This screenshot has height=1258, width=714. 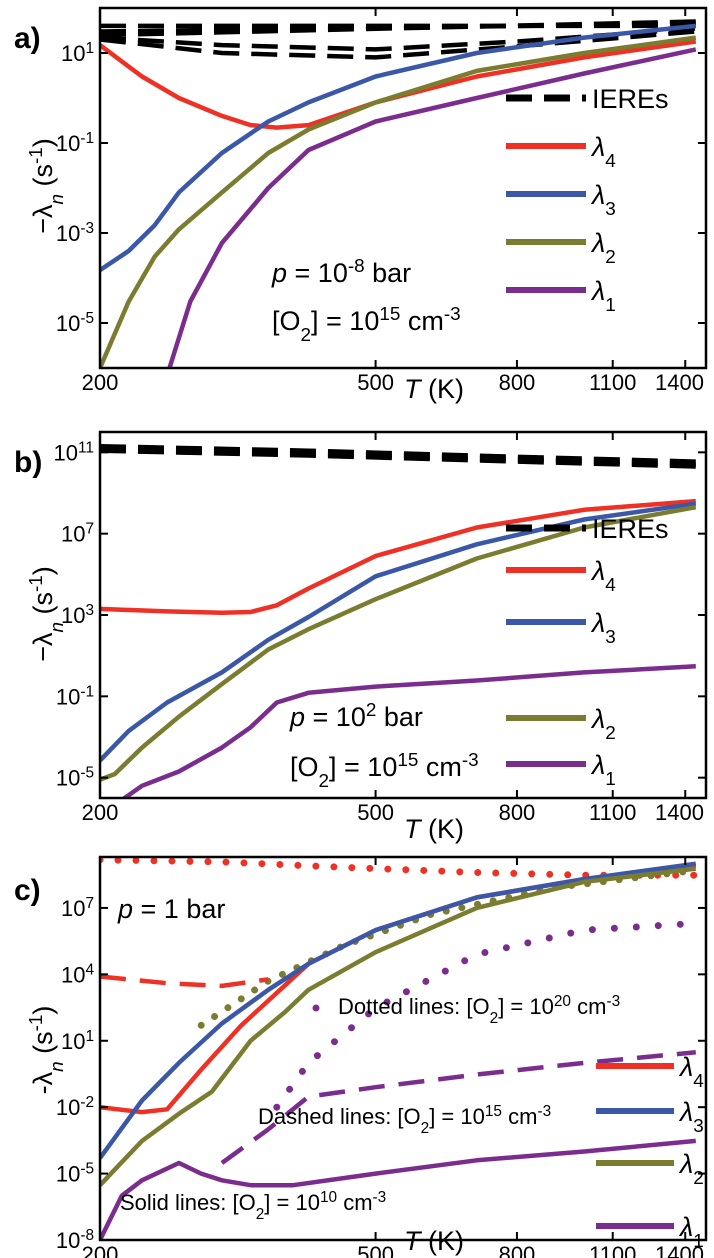 What do you see at coordinates (75, 1240) in the screenshot?
I see `y-tick-label: 10⁻⁸` at bounding box center [75, 1240].